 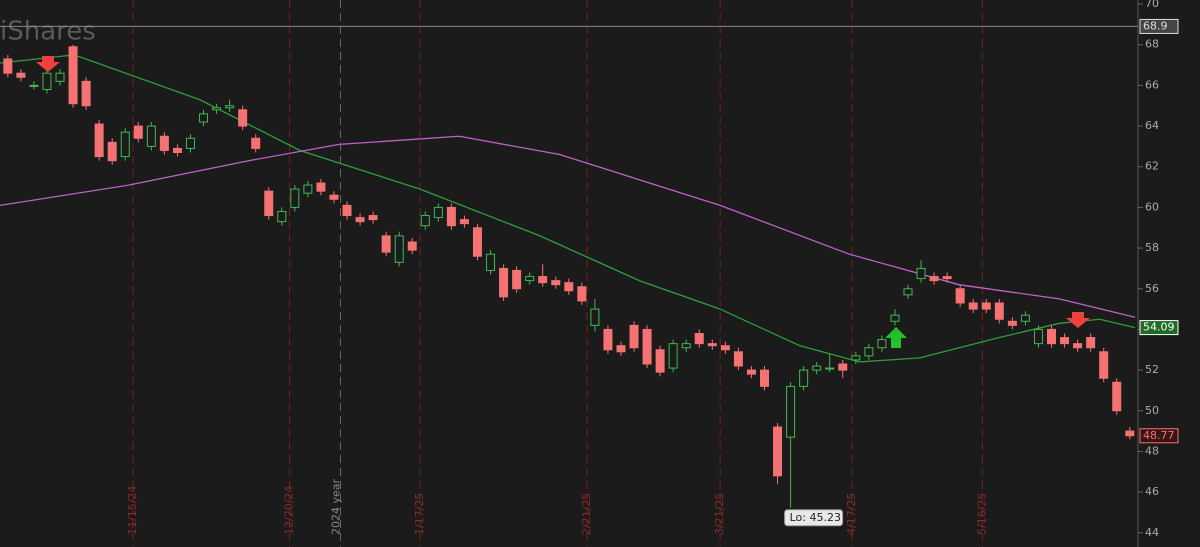 I want to click on price-line-label: 68.9, so click(x=1155, y=25).